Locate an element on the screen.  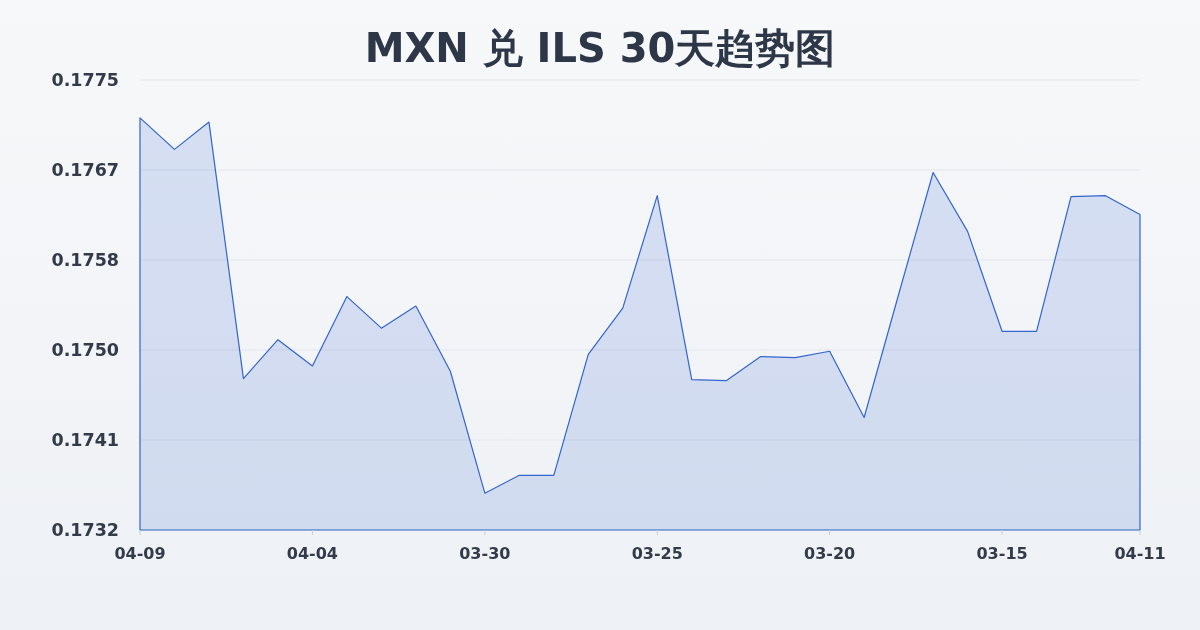
x-tick-label: 04-09 is located at coordinates (140, 553).